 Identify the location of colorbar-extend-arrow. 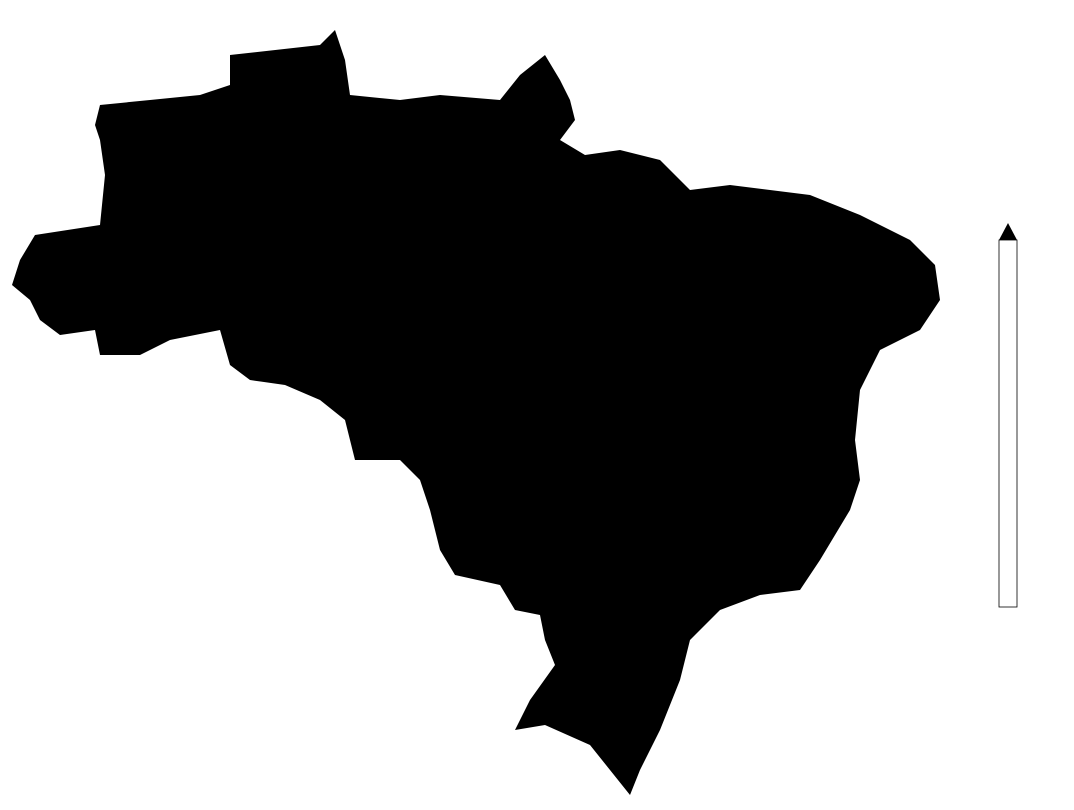
(1008, 231).